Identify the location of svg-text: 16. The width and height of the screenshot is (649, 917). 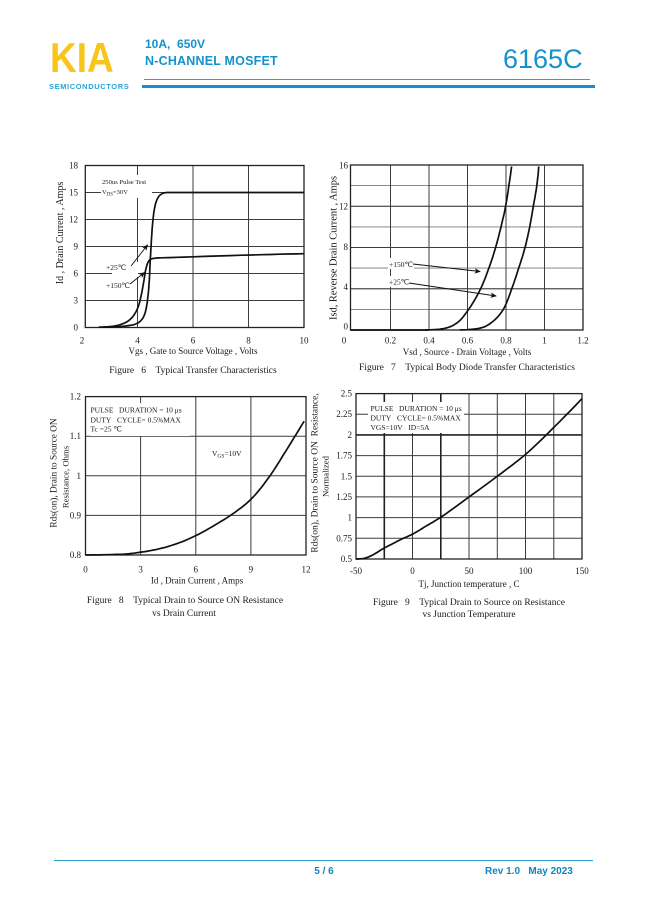
(344, 166).